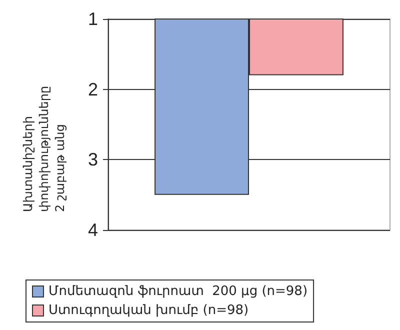 The height and width of the screenshot is (330, 400). I want to click on y-tick-label: 4, so click(93, 230).